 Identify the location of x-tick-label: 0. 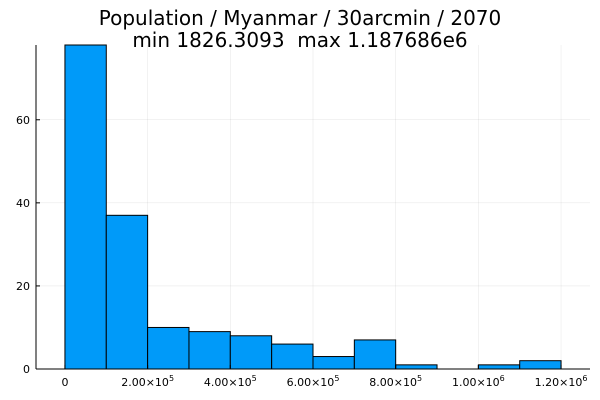
(64, 382).